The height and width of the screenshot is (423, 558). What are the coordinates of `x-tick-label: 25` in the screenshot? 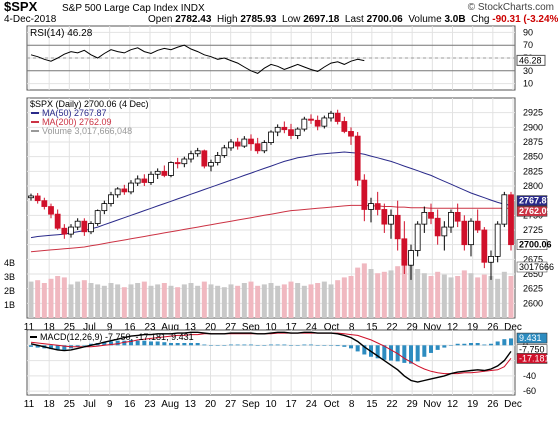 It's located at (70, 404).